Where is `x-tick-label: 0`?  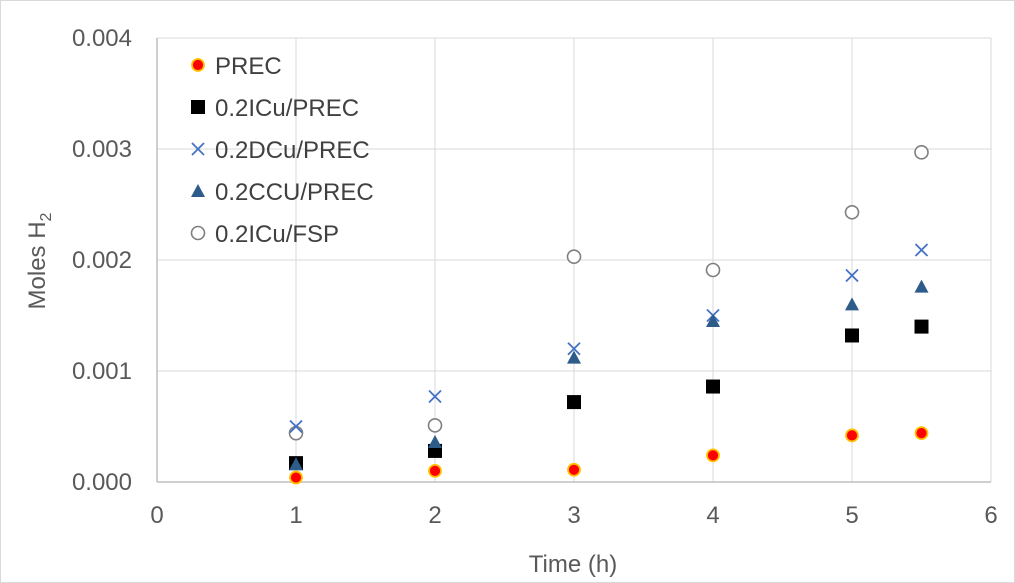 x-tick-label: 0 is located at coordinates (156, 515).